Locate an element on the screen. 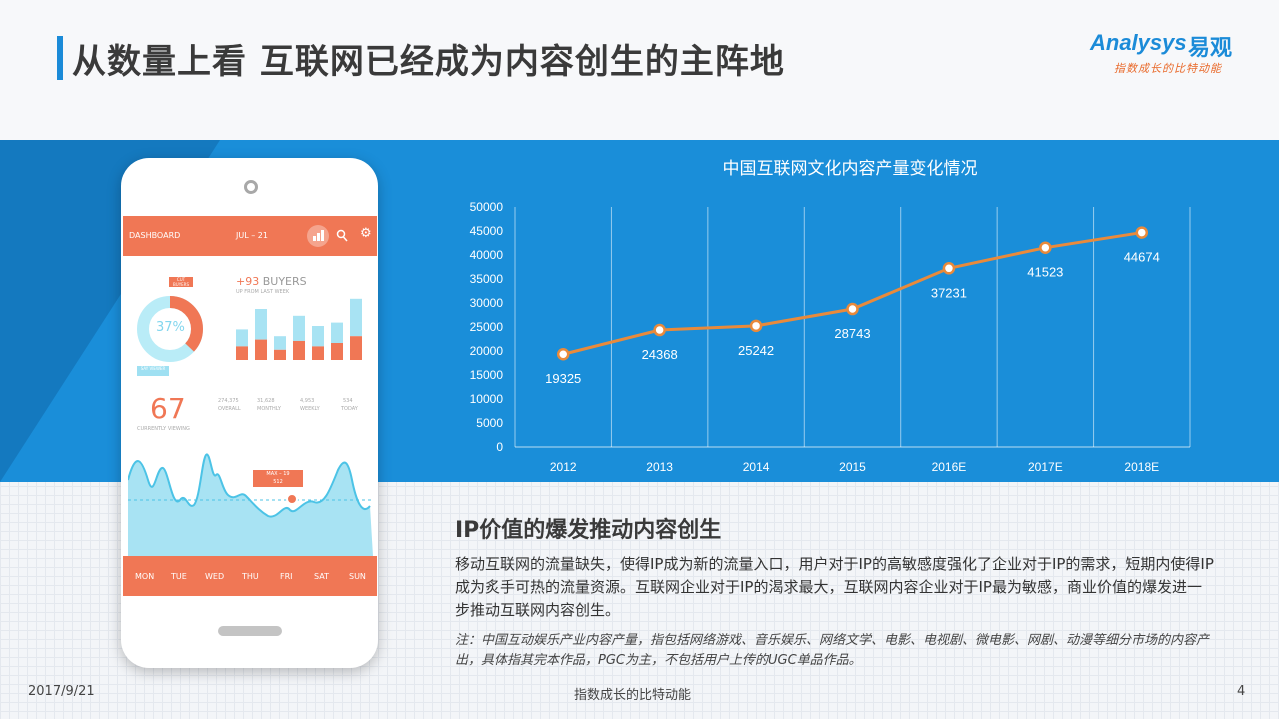 This screenshot has height=719, width=1279. stat-monthly-label: MONTHLY is located at coordinates (269, 409).